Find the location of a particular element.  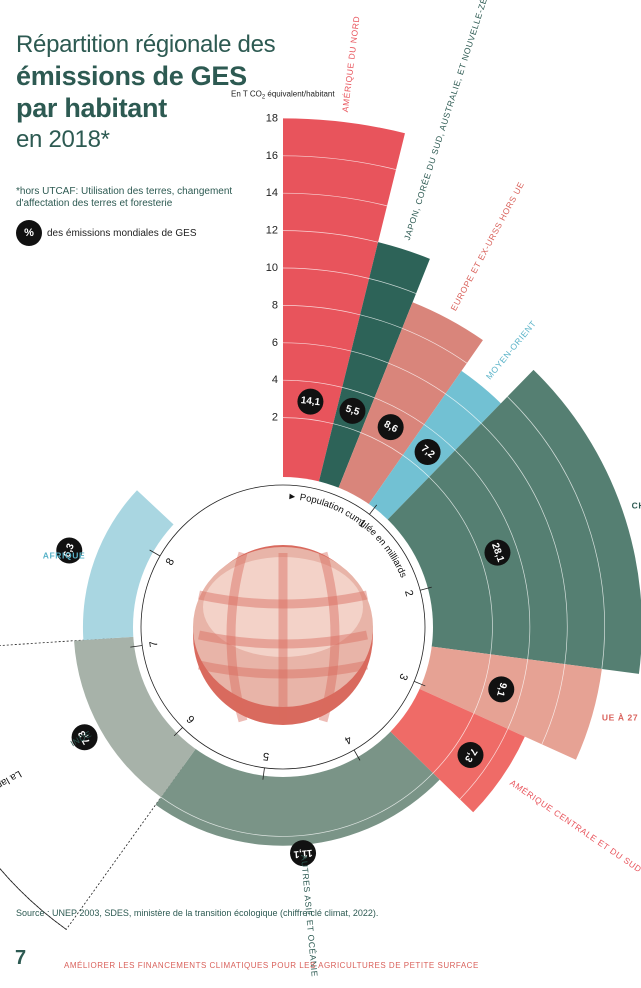

population-tick-label: 5 is located at coordinates (266, 756).